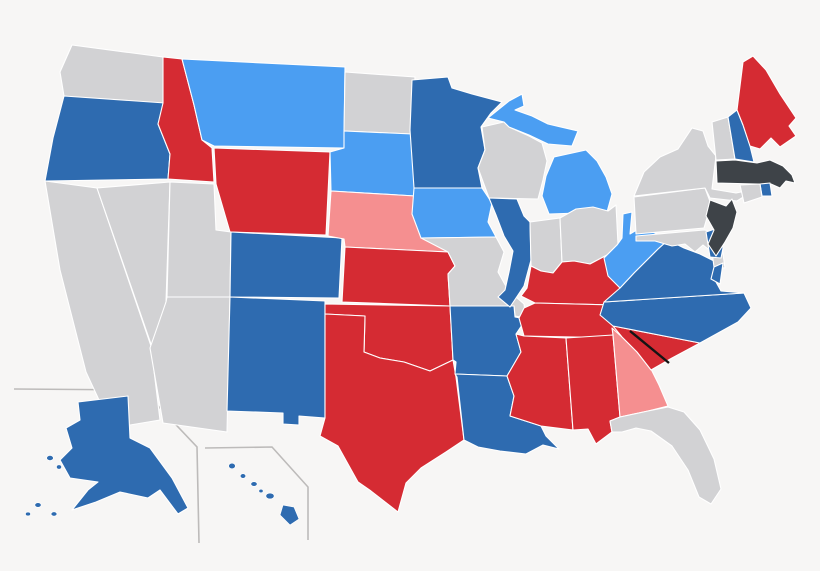 The height and width of the screenshot is (571, 820). I want to click on state-arizona, so click(190, 364).